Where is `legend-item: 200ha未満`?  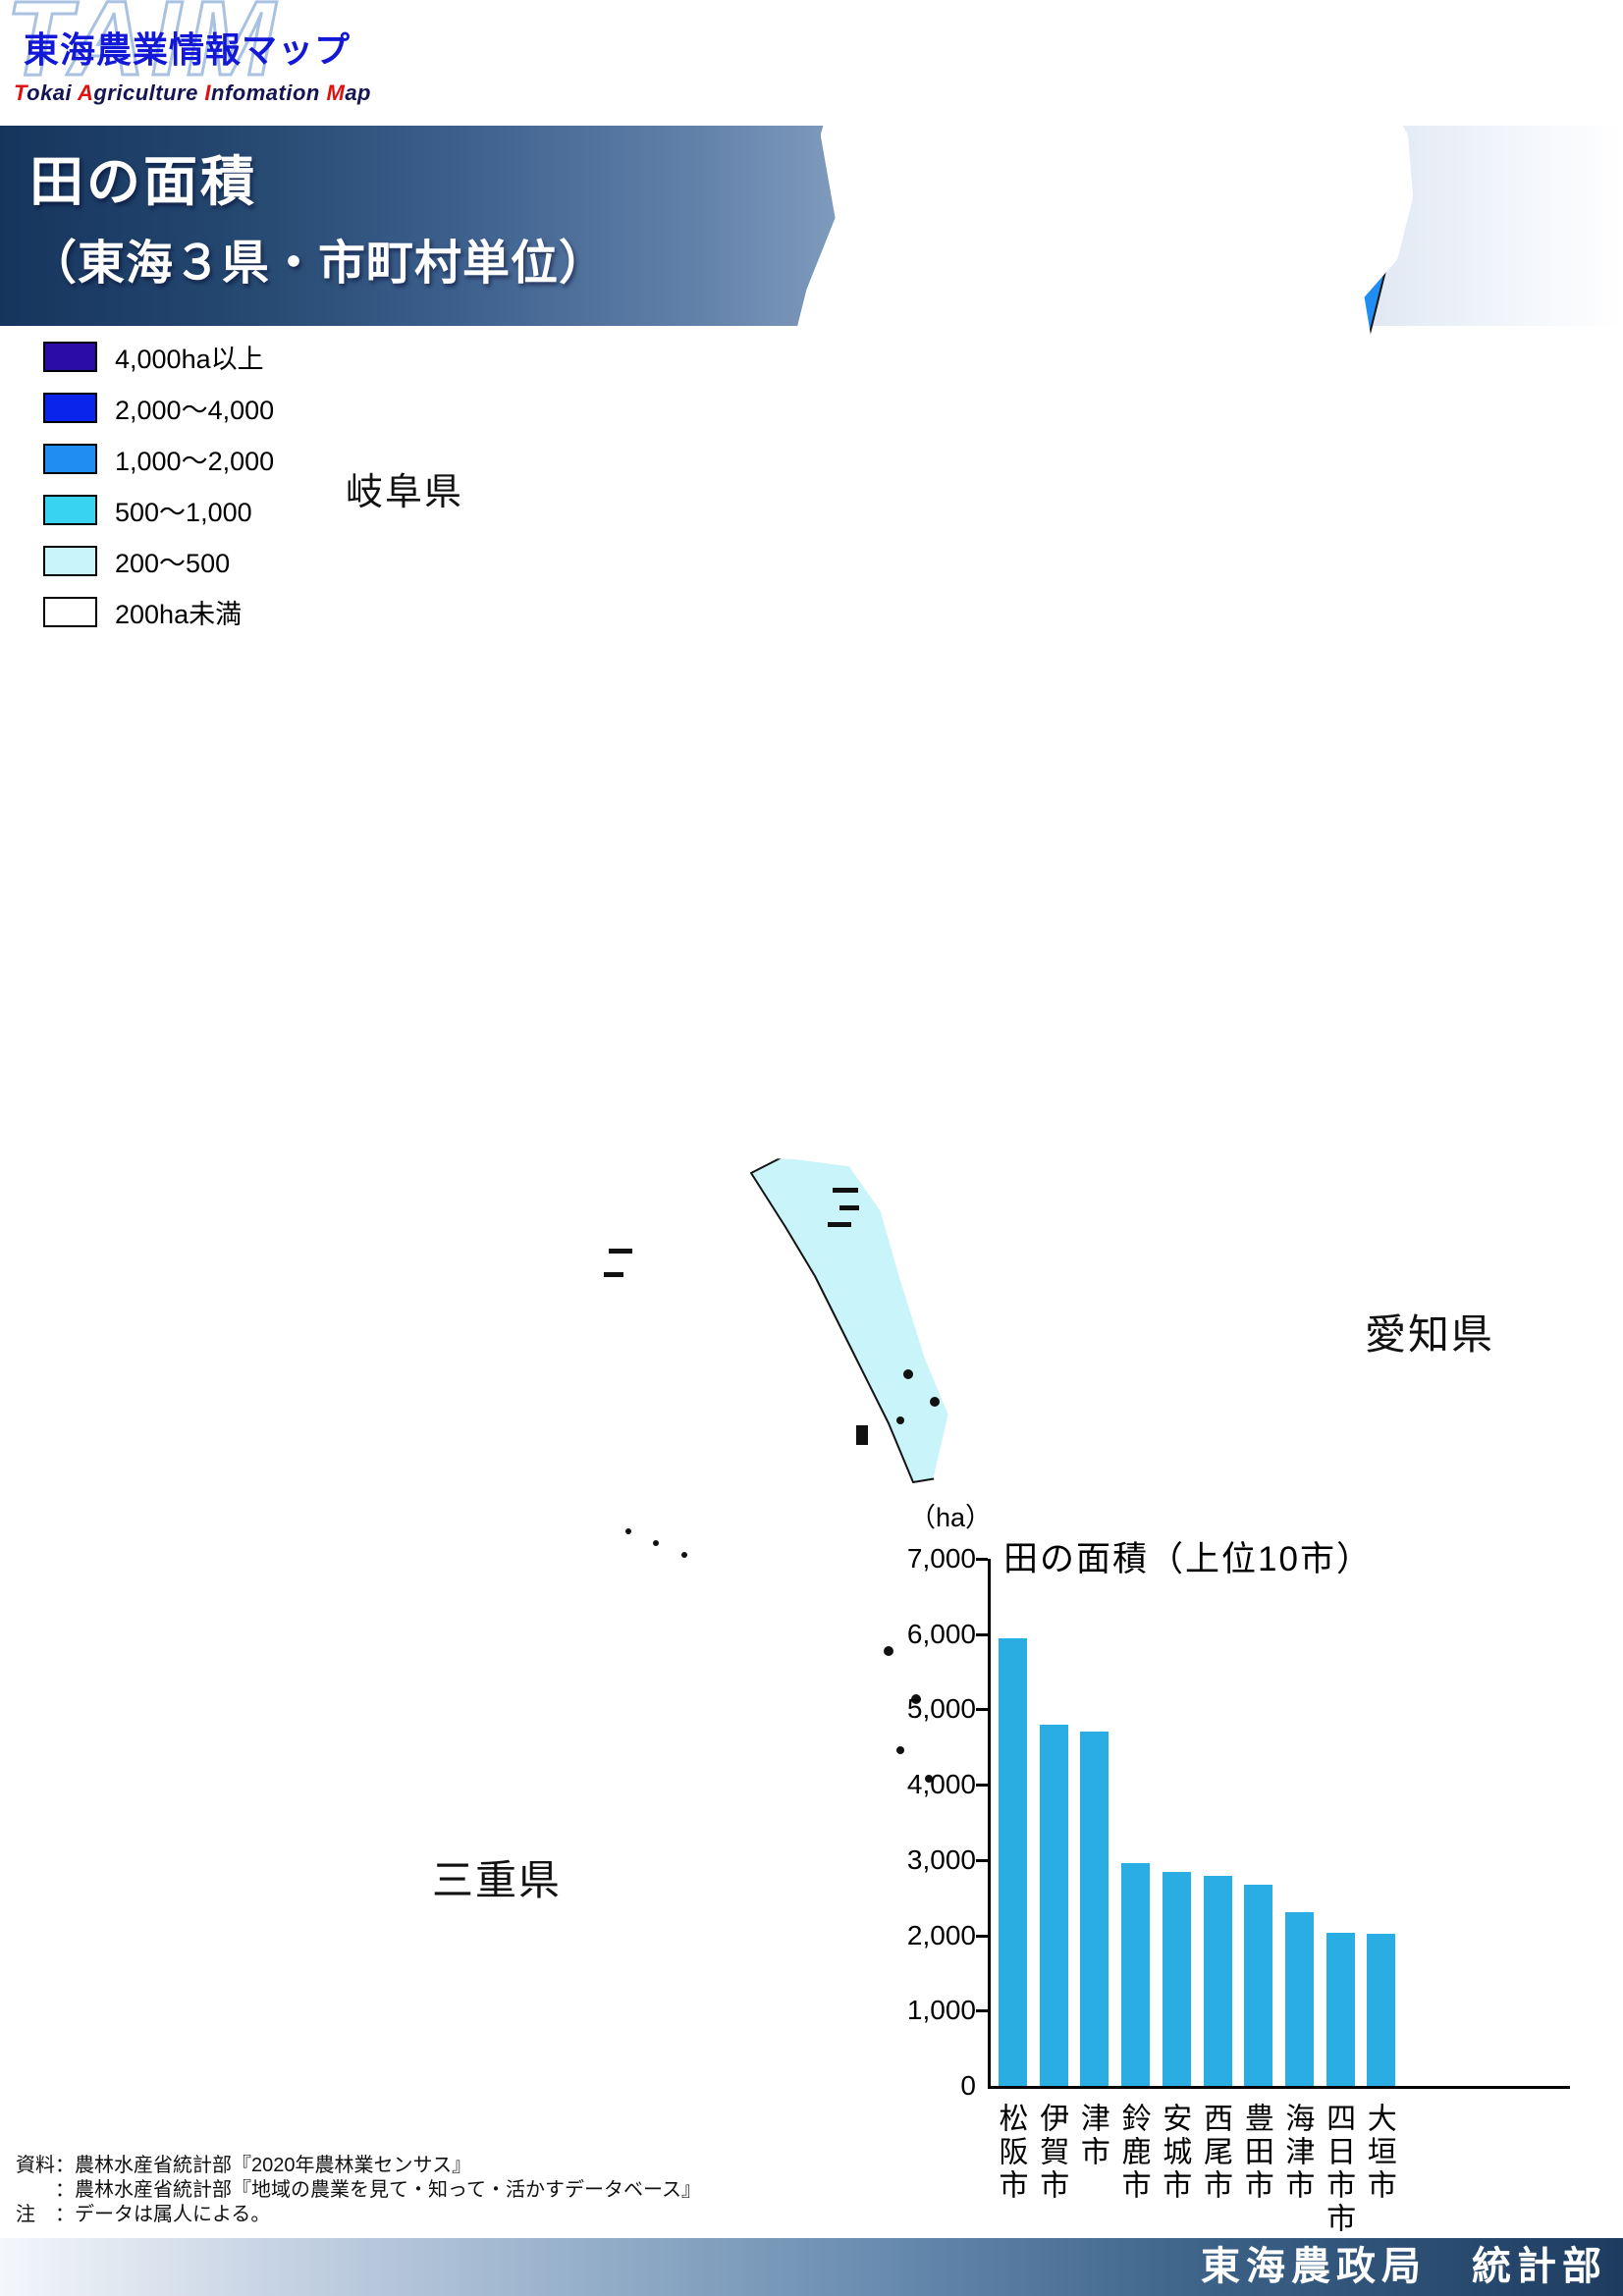
legend-item: 200ha未満 is located at coordinates (158, 613).